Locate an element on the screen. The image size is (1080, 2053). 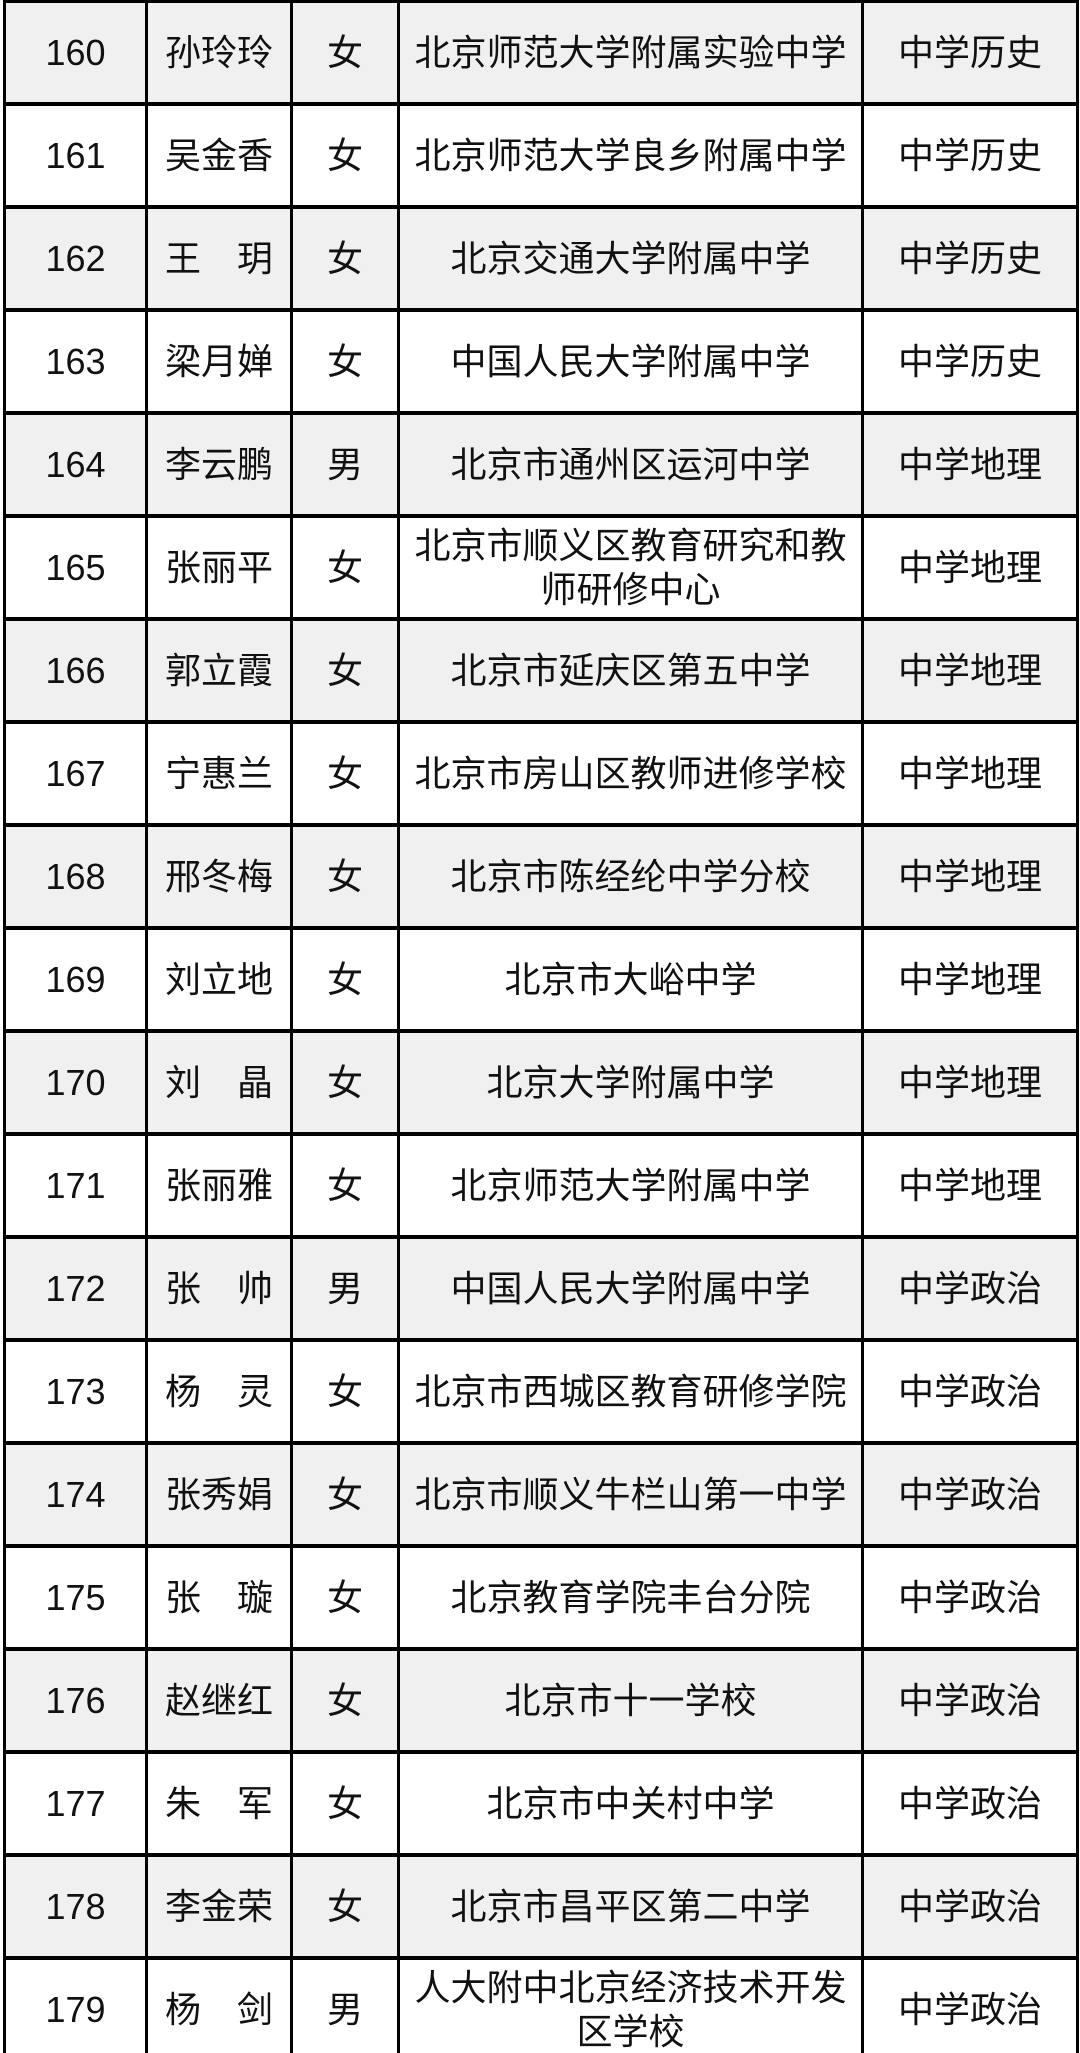
teacher-name-cell: 刘 晶 is located at coordinates (219, 1082).